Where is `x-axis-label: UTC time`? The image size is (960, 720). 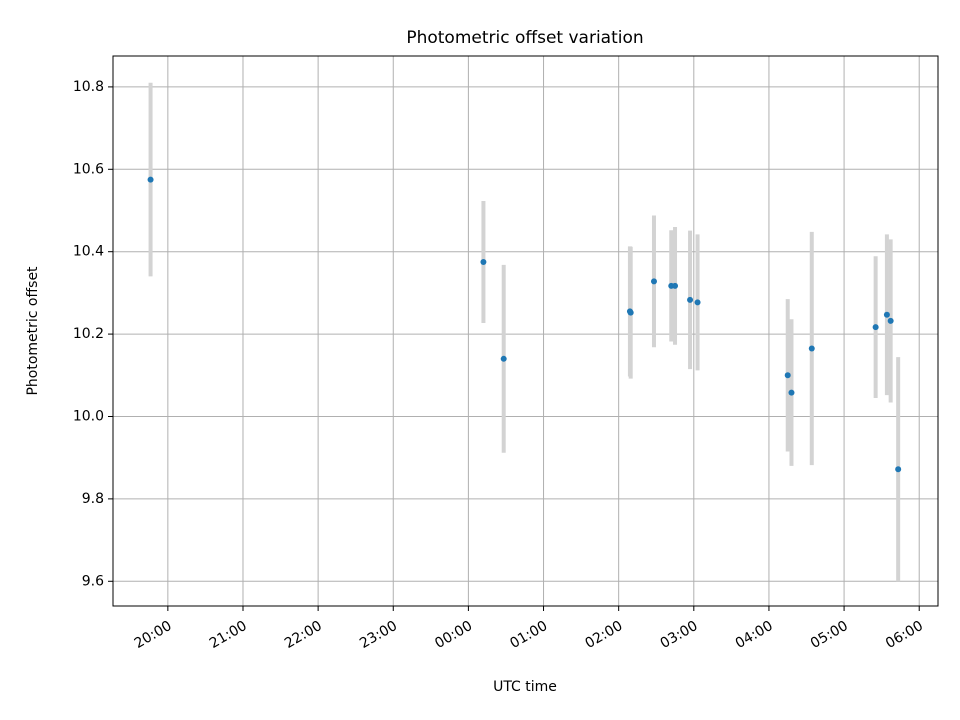 x-axis-label: UTC time is located at coordinates (525, 687).